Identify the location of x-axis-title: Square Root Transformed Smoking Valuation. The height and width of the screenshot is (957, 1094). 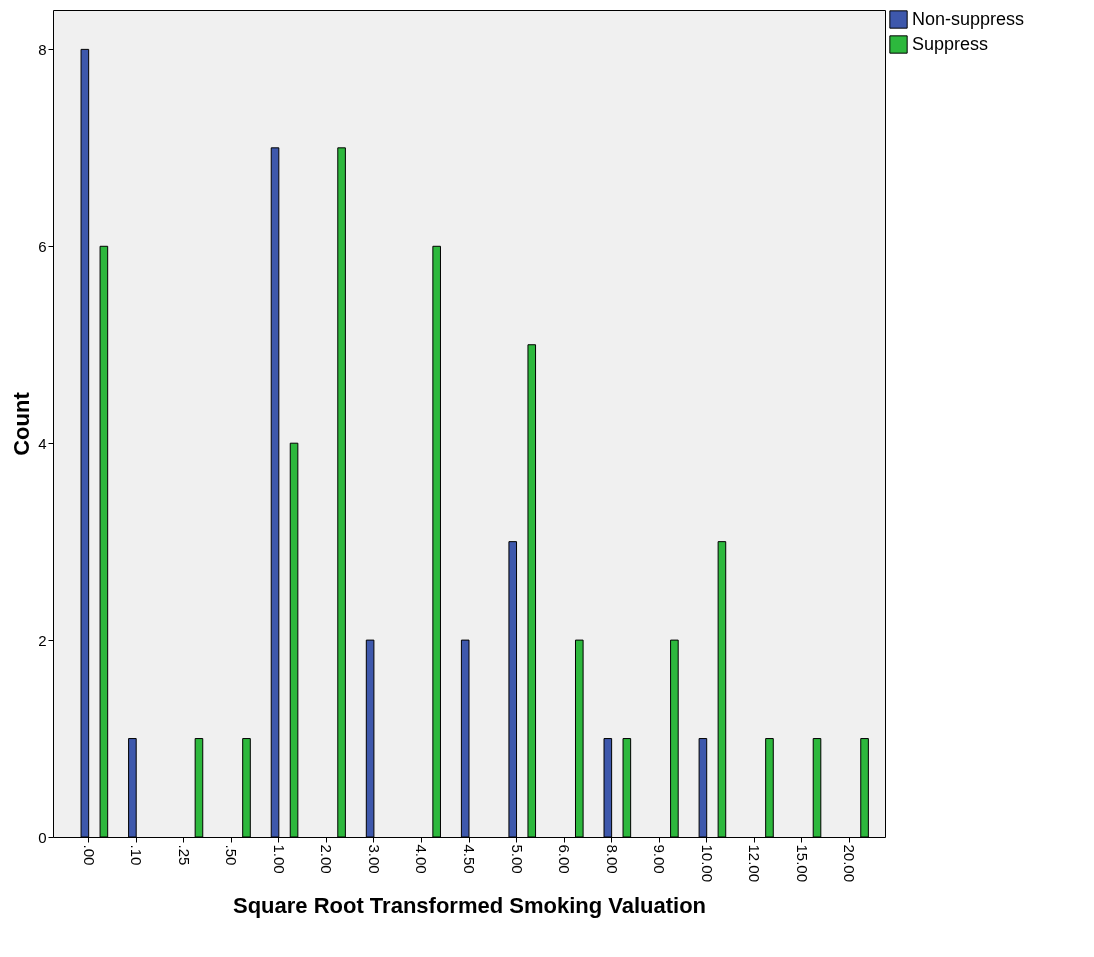
(469, 906).